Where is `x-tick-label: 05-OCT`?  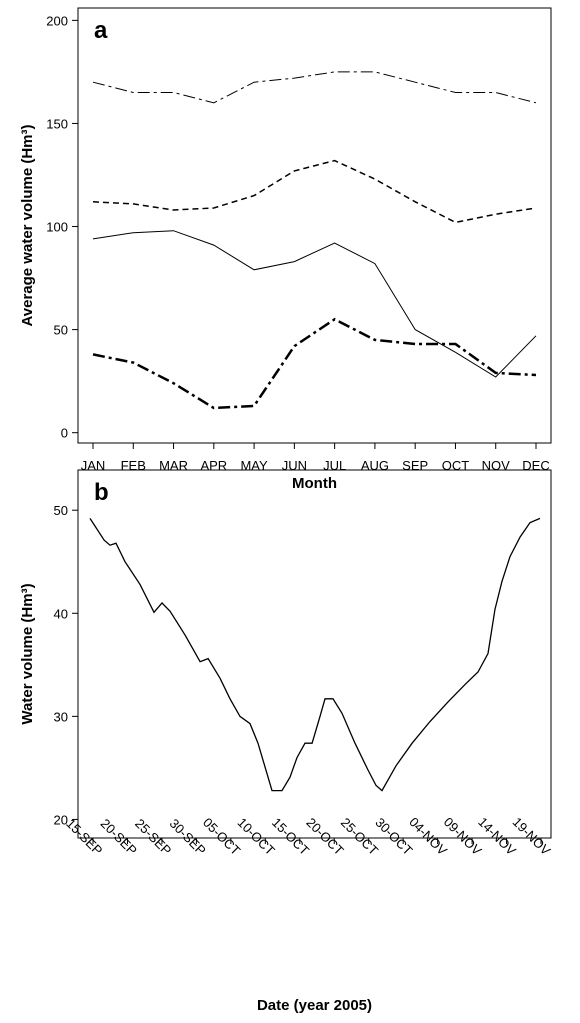
x-tick-label: 05-OCT is located at coordinates (221, 836).